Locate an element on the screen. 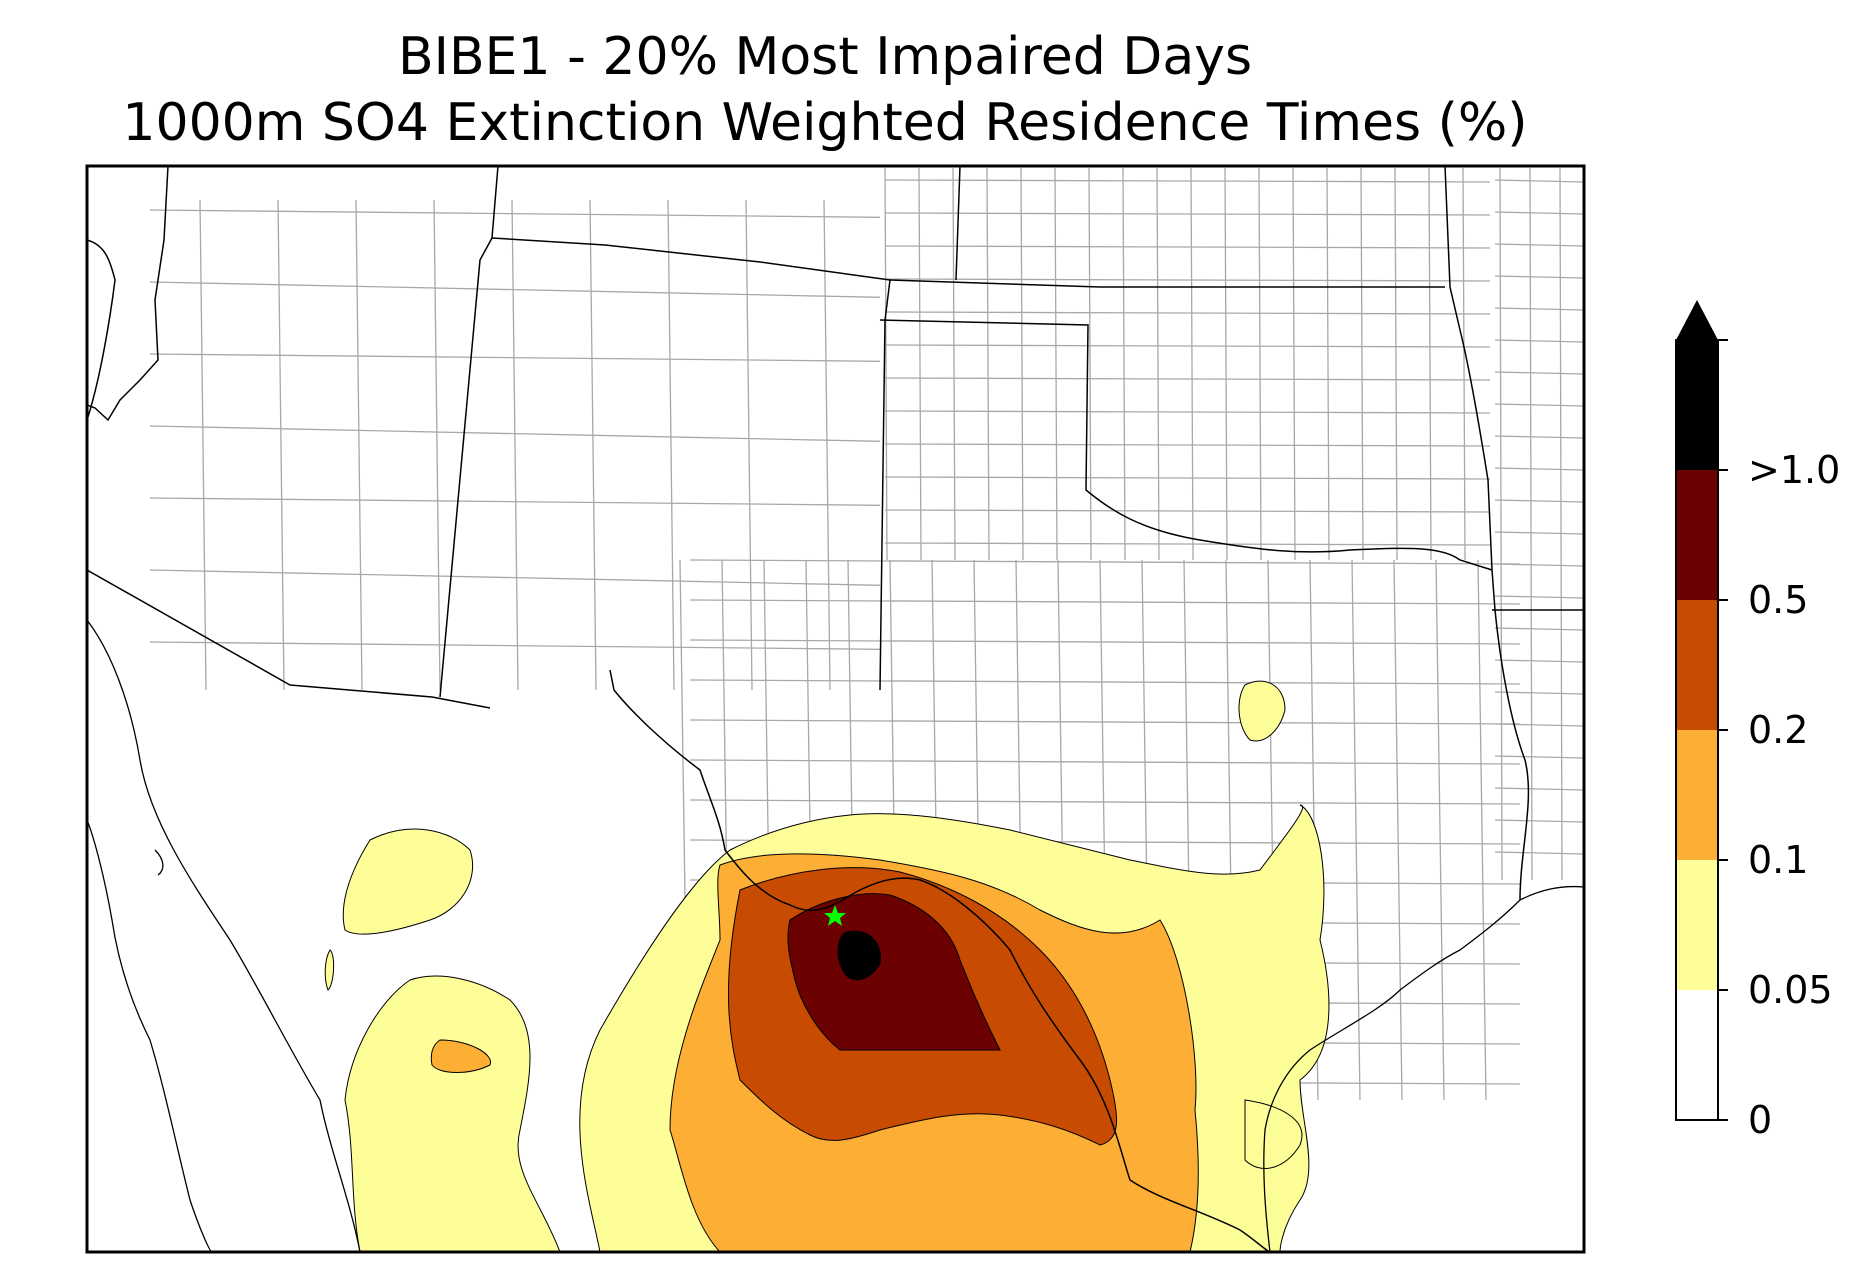  colorbar-tick-label: 0.1 is located at coordinates (1778, 860).